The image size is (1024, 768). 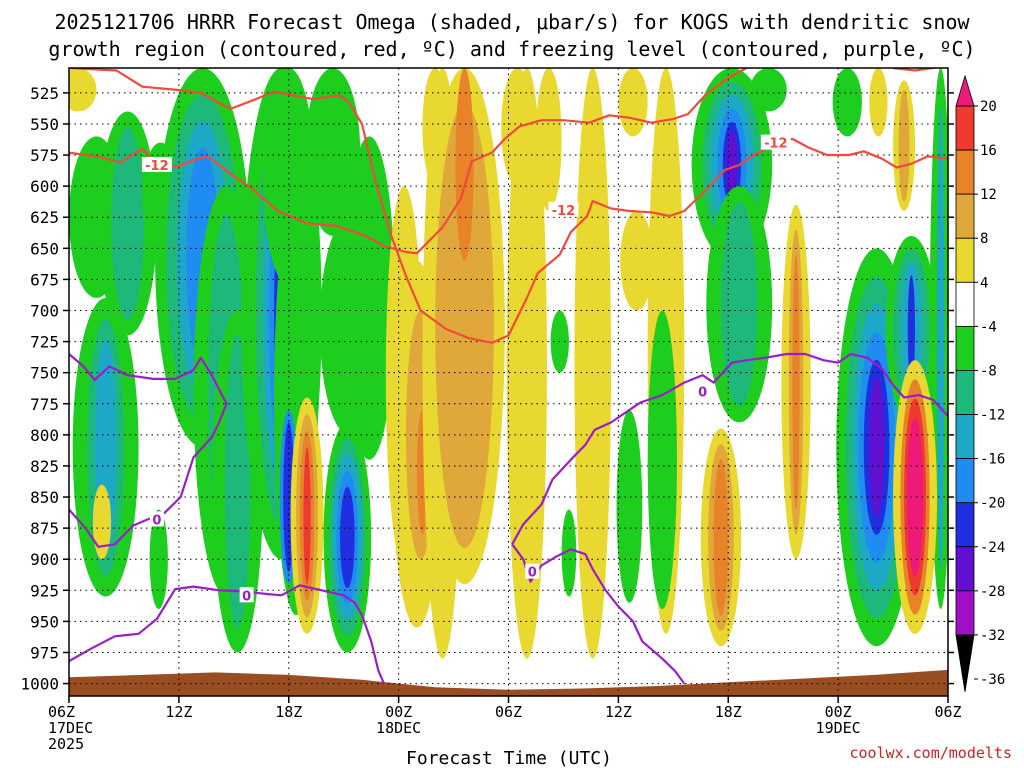 I want to click on freezing-contour-label-3: 0, so click(x=702, y=392).